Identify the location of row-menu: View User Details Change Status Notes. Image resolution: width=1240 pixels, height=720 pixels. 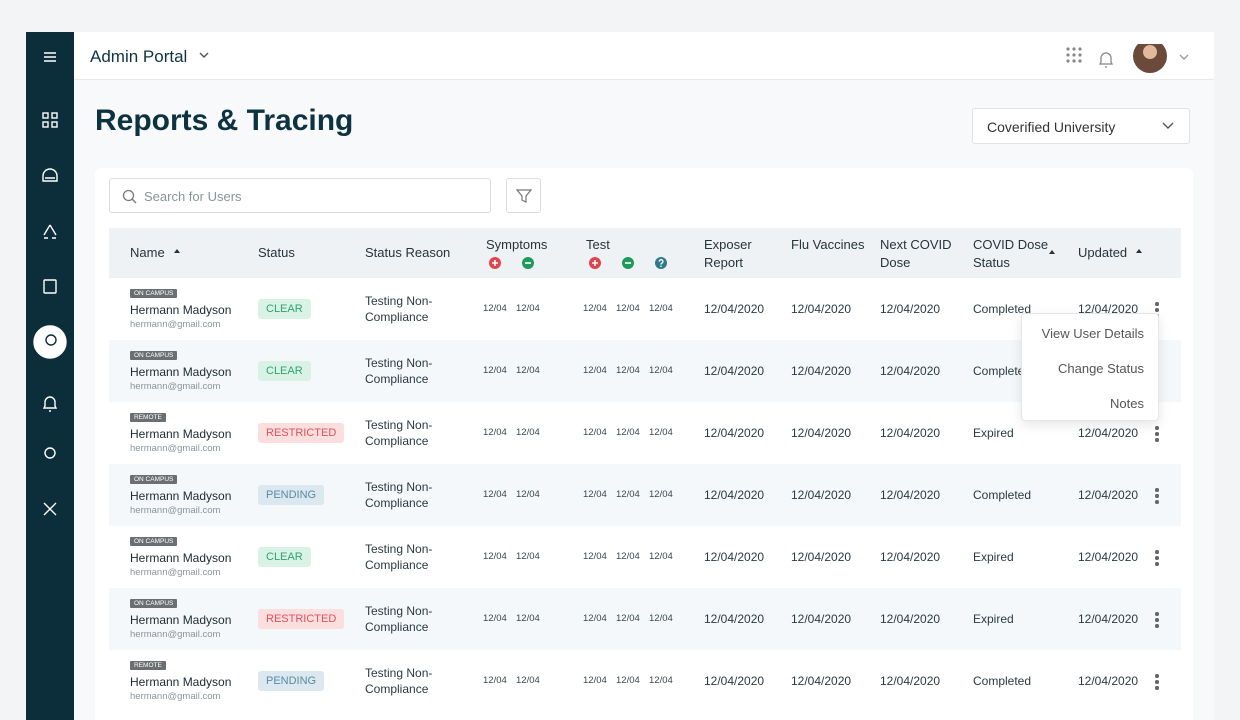
(1090, 367).